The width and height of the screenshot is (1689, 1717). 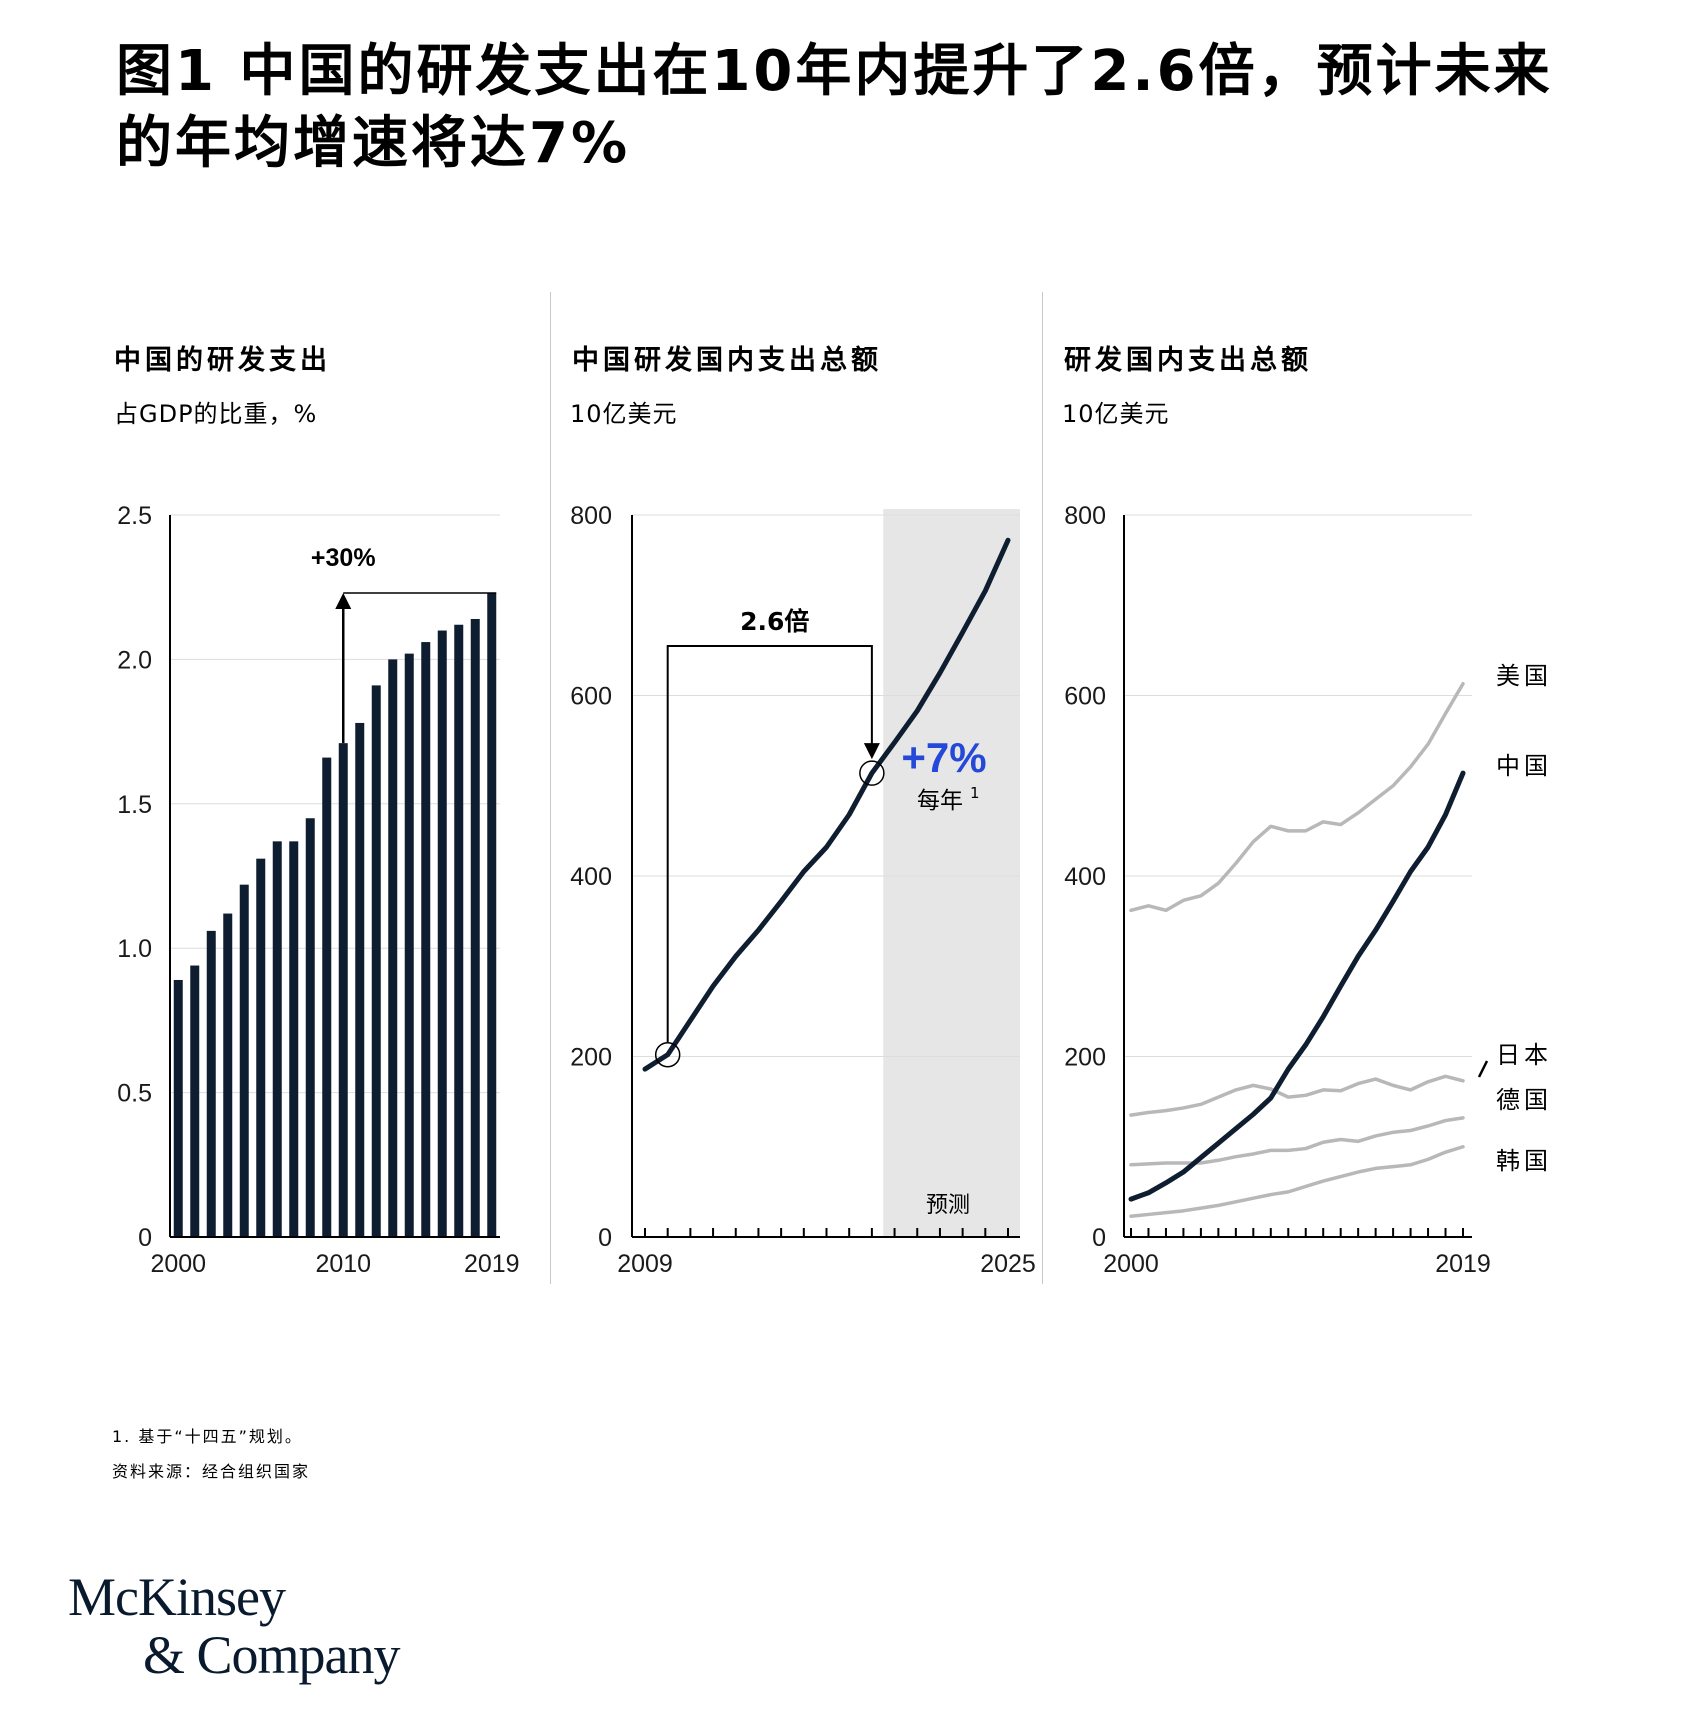 I want to click on footnote-1: 1. 基于“十四五”规划。, so click(x=207, y=1436).